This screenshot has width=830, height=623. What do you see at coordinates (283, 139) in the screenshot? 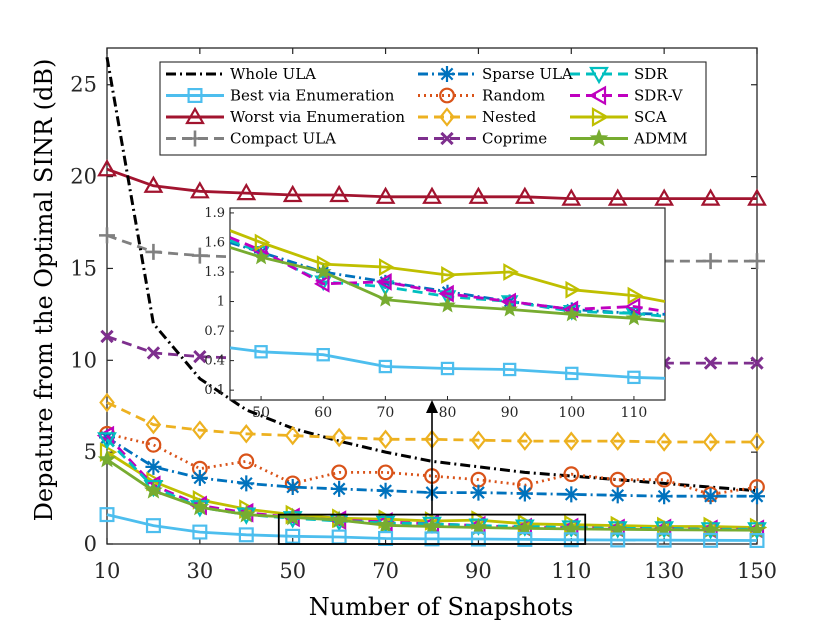
I see `legend-label: Compact ULA` at bounding box center [283, 139].